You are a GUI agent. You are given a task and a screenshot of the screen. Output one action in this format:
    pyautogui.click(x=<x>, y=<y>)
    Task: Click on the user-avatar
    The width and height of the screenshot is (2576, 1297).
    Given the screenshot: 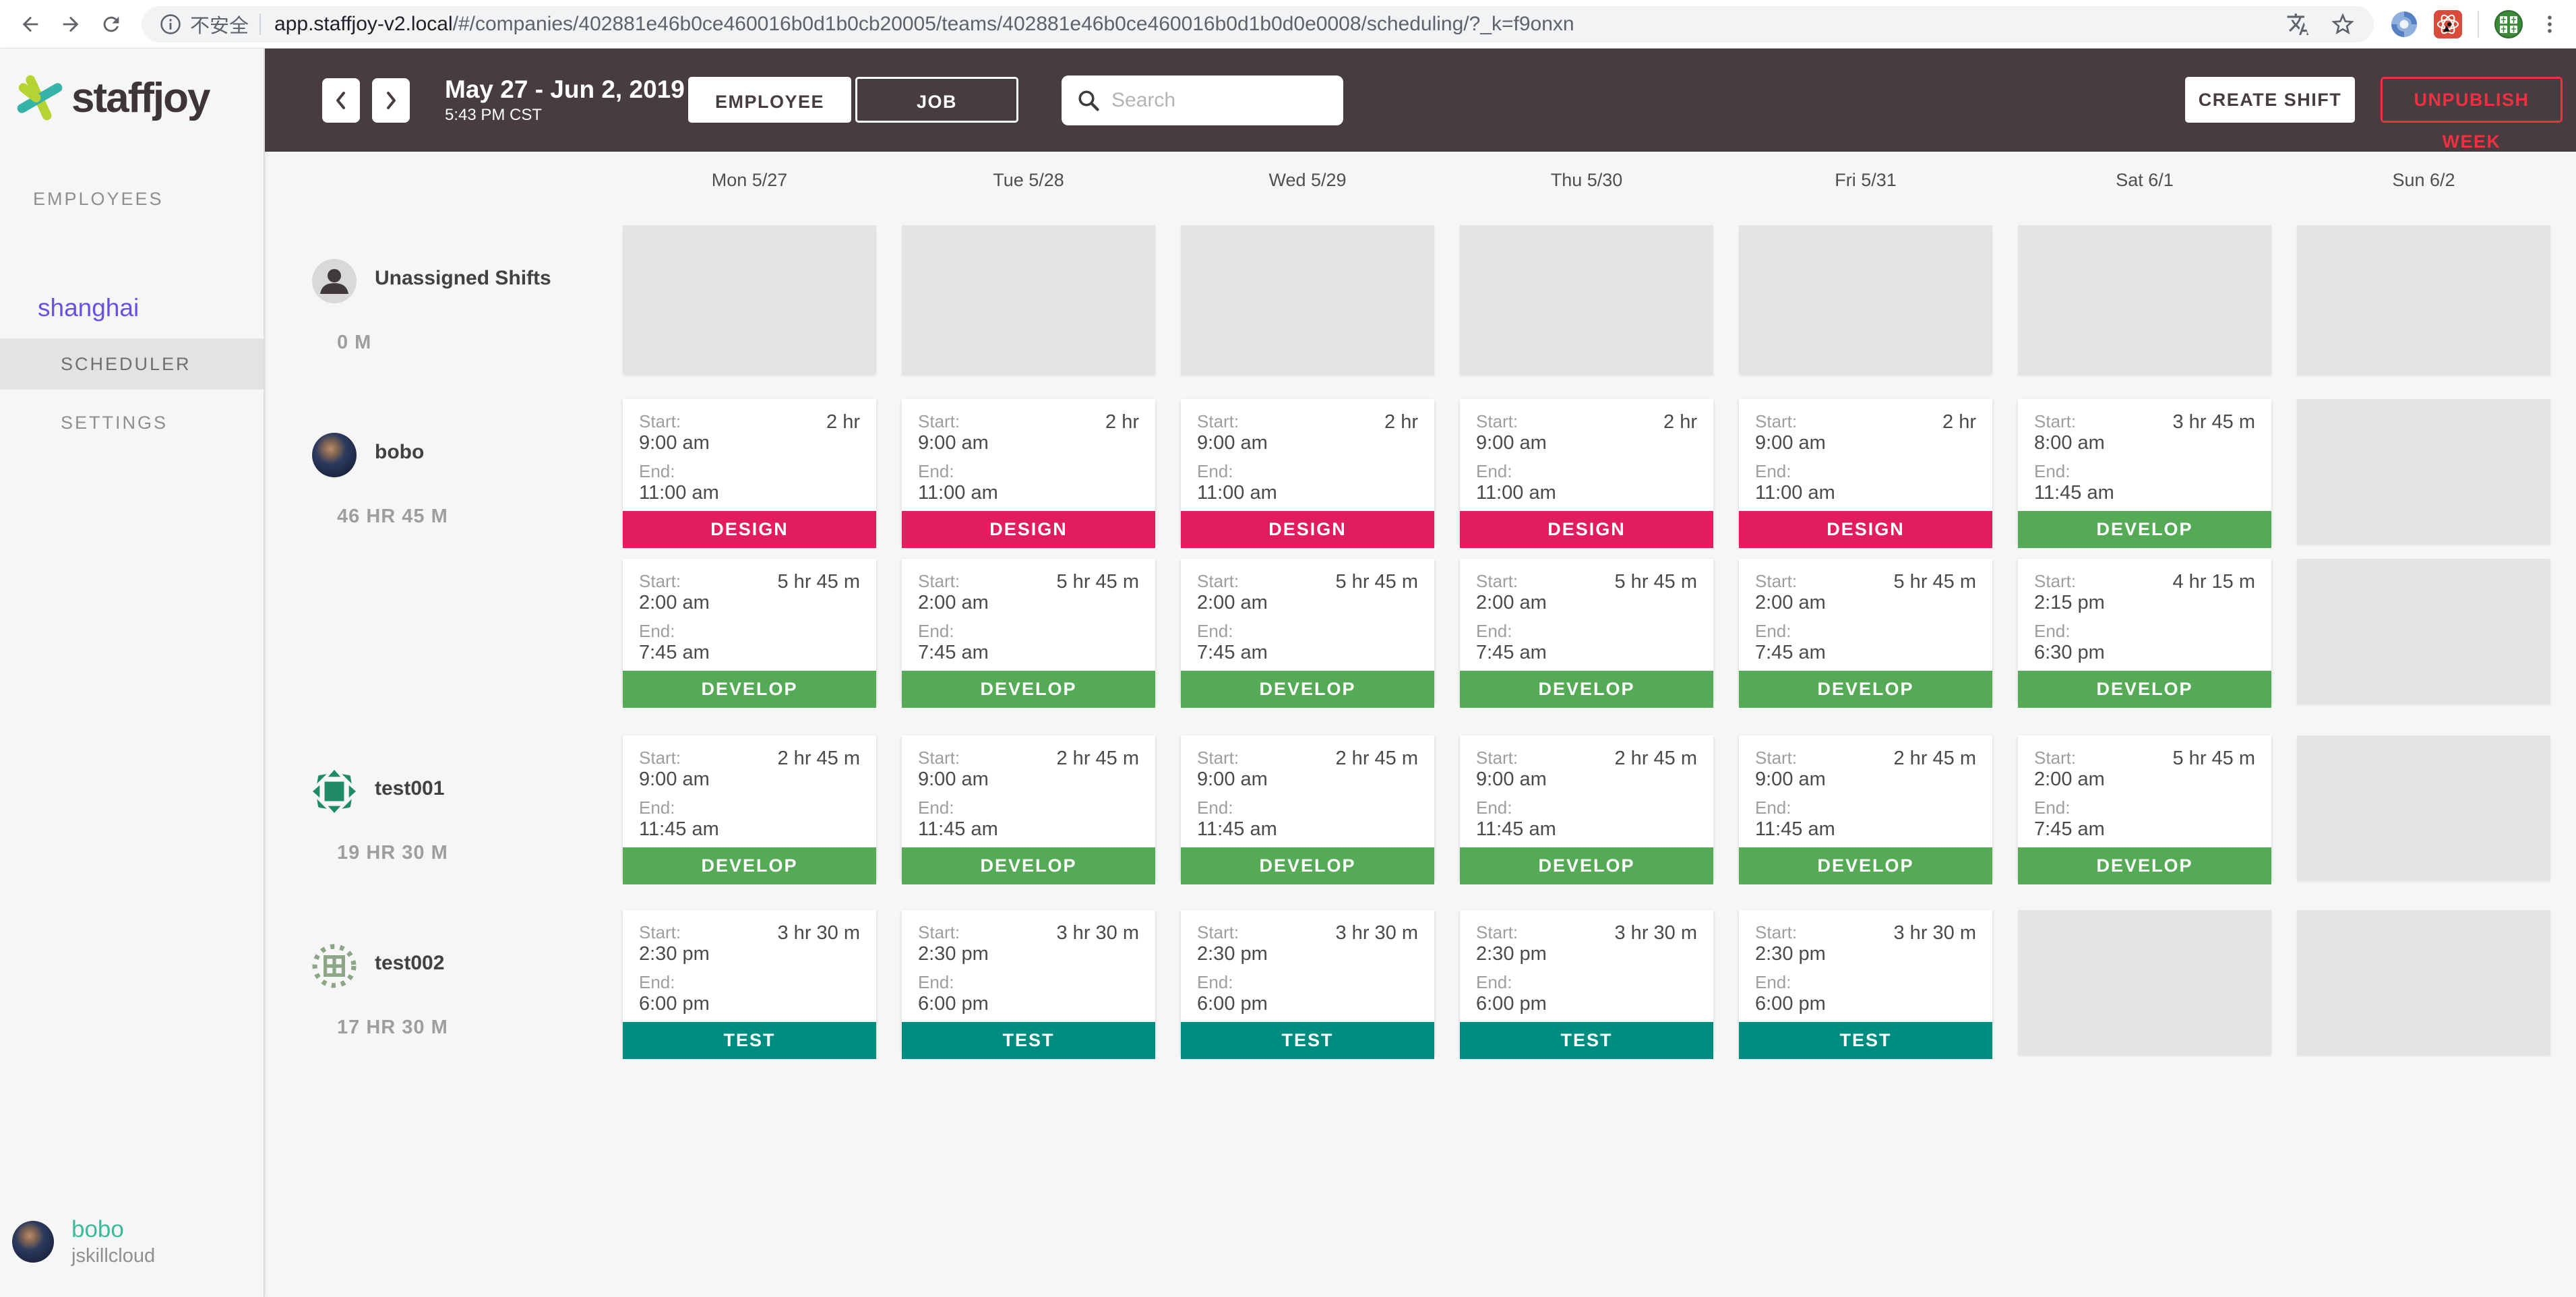 What is the action you would take?
    pyautogui.click(x=33, y=1242)
    